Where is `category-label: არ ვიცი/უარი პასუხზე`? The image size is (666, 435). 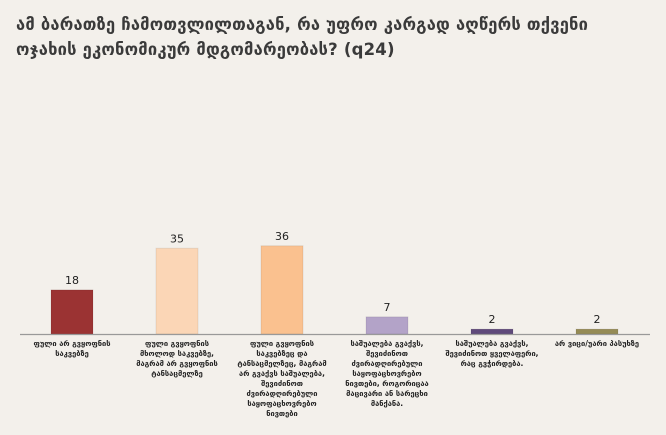
category-label: არ ვიცი/უარი პასუხზე is located at coordinates (597, 343).